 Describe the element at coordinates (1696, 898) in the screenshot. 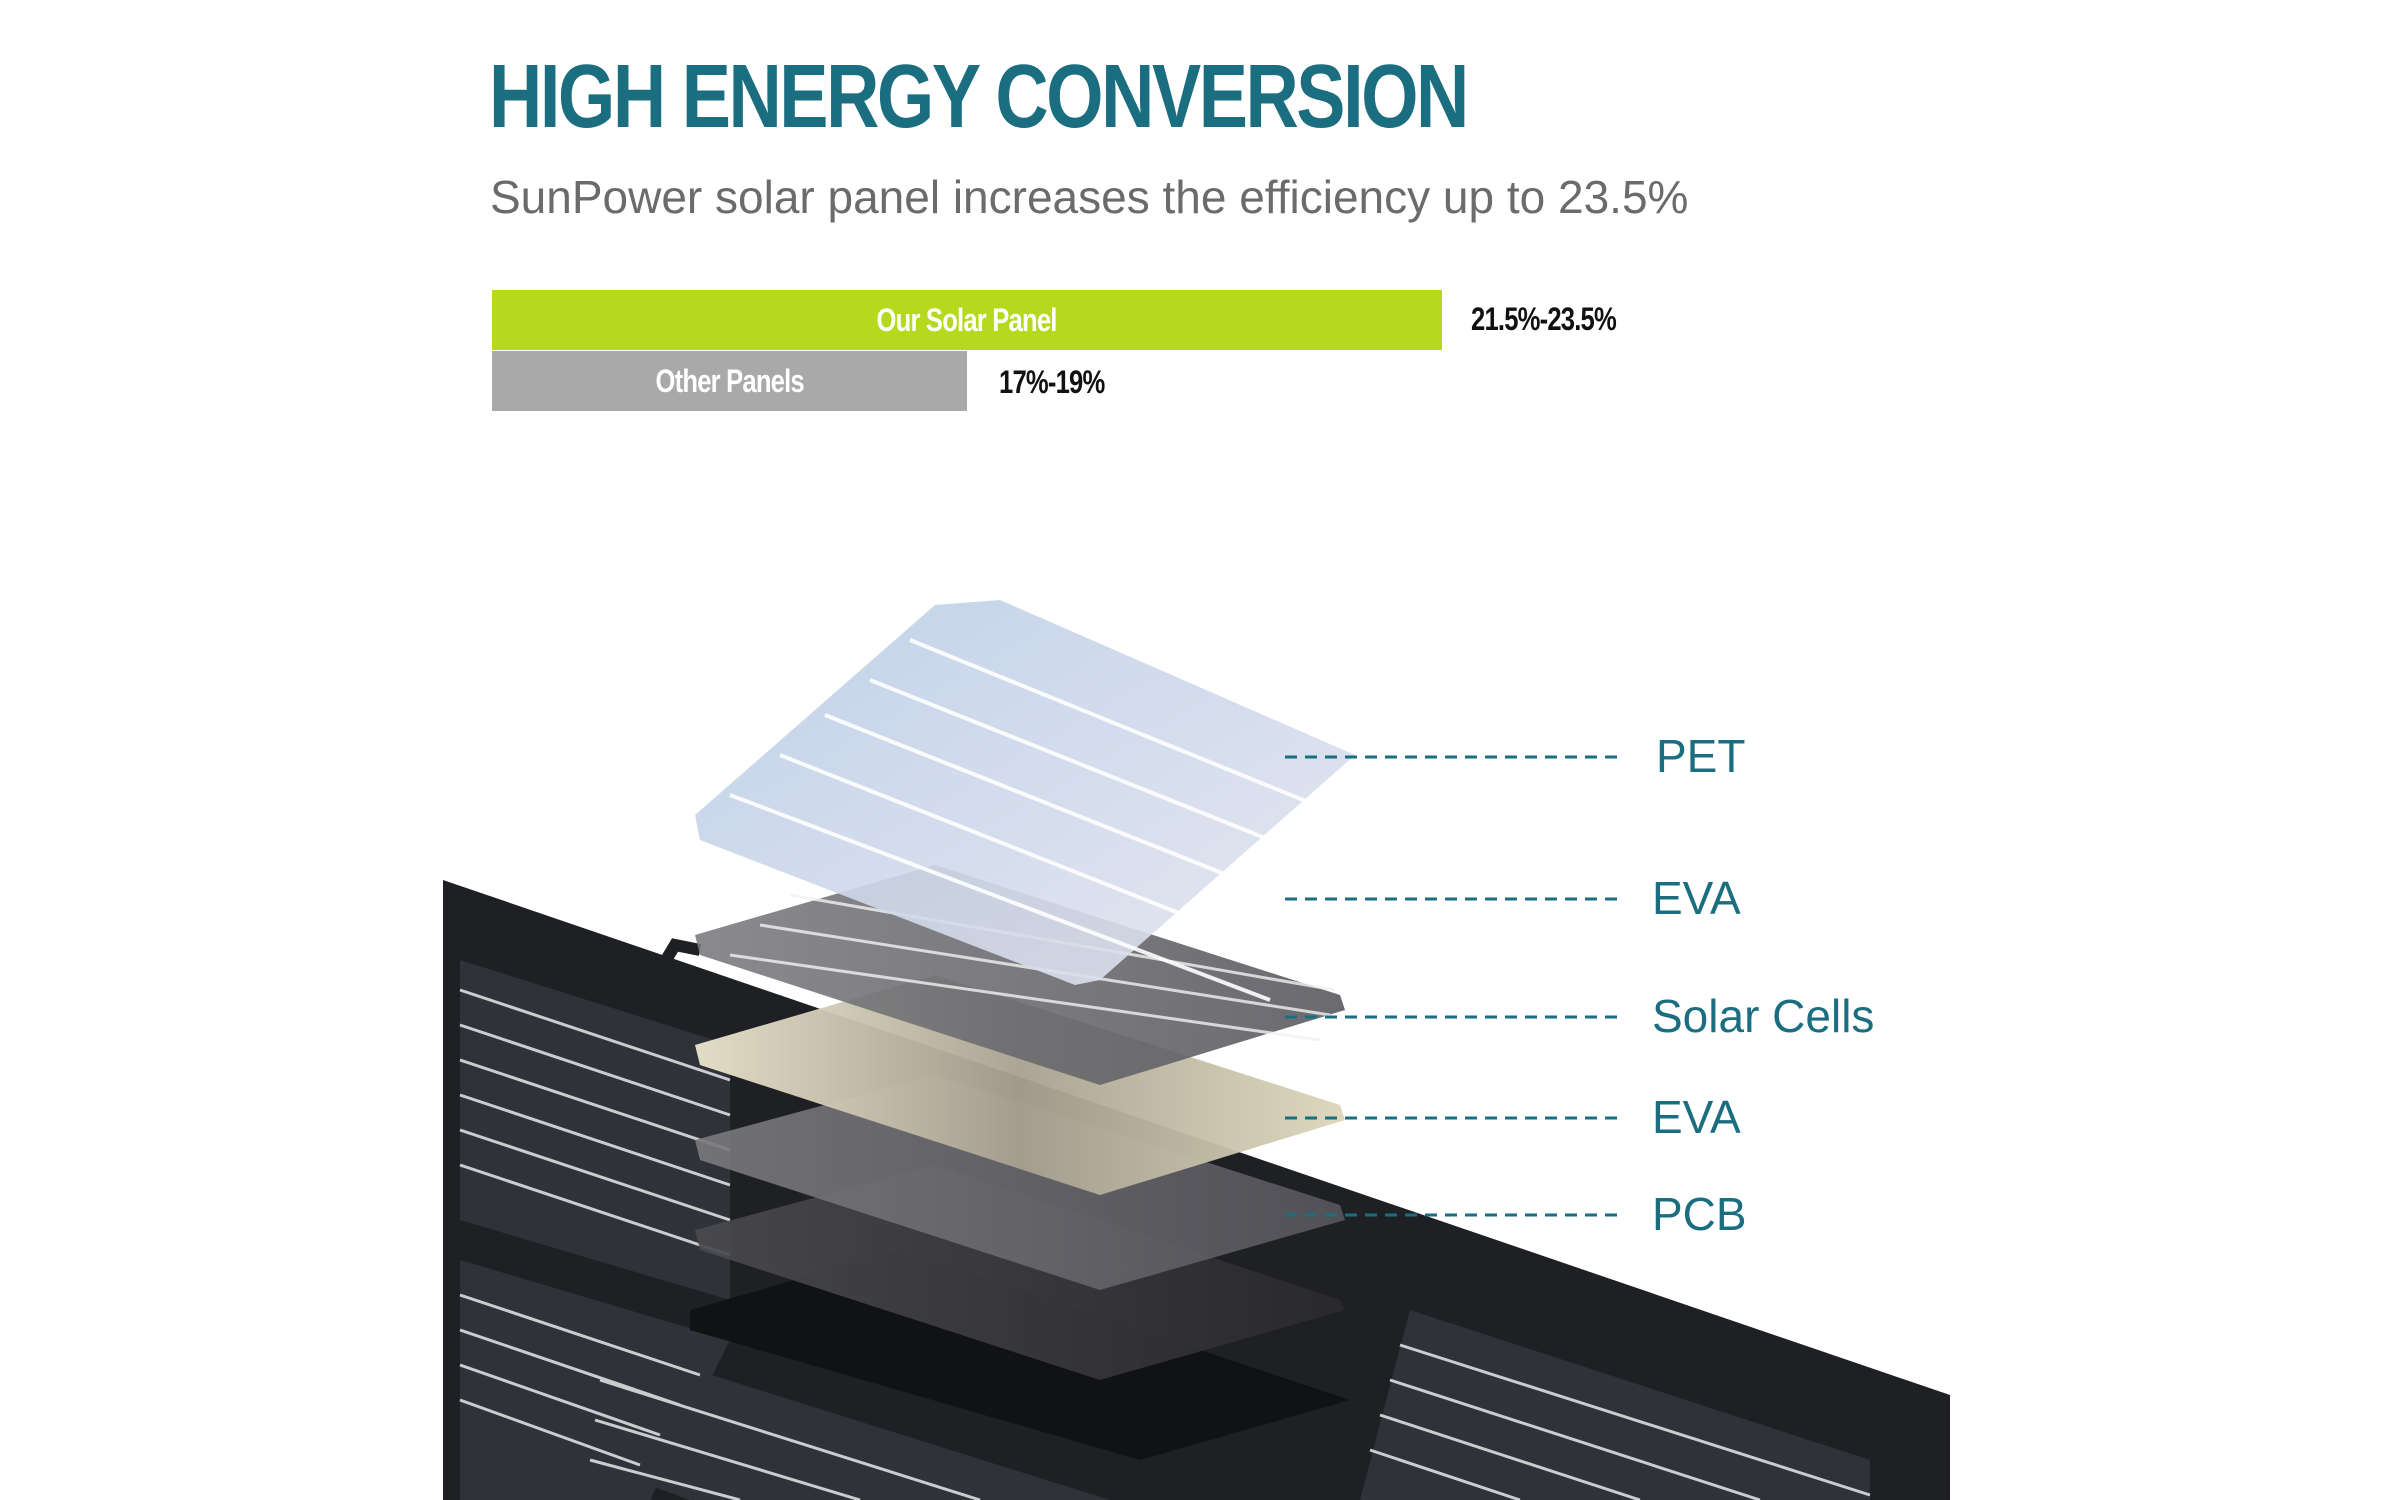

I see `layer-label-eva-upper: EVA` at that location.